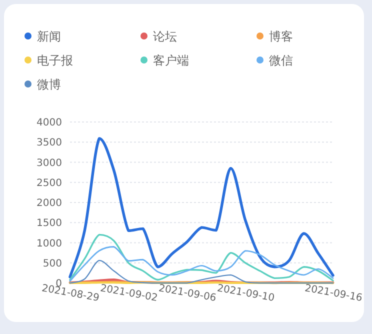 This screenshot has height=334, width=372. I want to click on x-tick-label: 2021-09-02, so click(128, 293).